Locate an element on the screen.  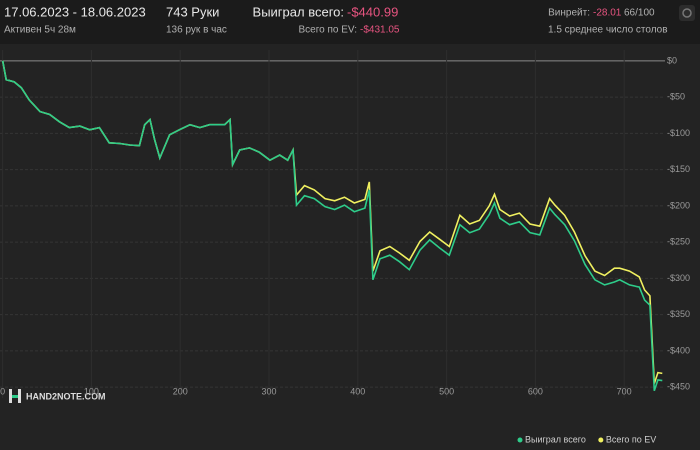
hands-rate: 136 рук в час is located at coordinates (196, 30).